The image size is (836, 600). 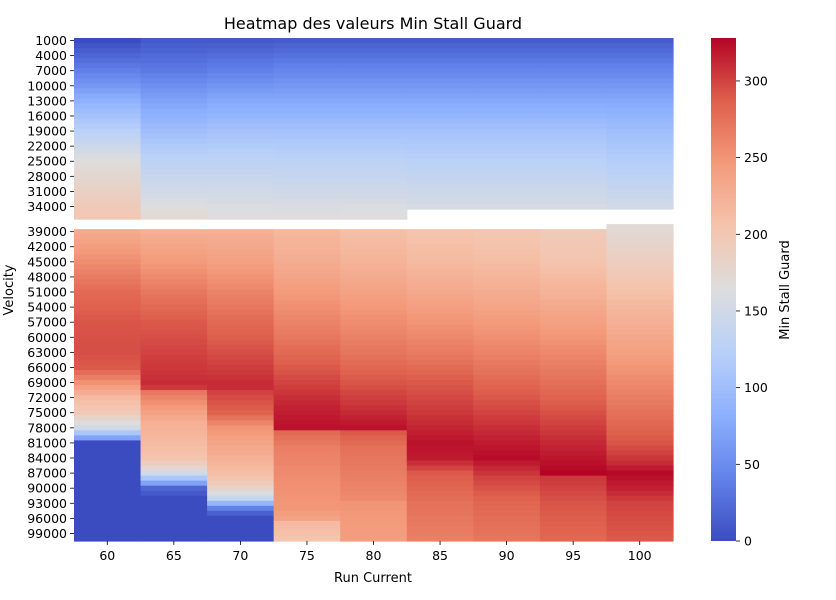 I want to click on y-tick-label: 81000, so click(x=47, y=442).